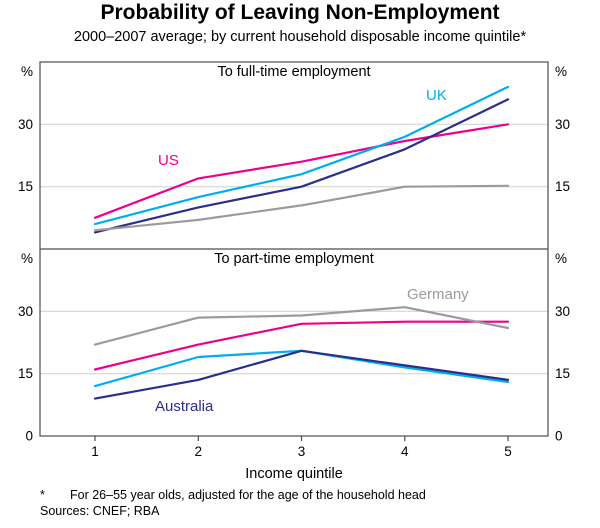  Describe the element at coordinates (184, 406) in the screenshot. I see `series-label-australia: Australia` at that location.